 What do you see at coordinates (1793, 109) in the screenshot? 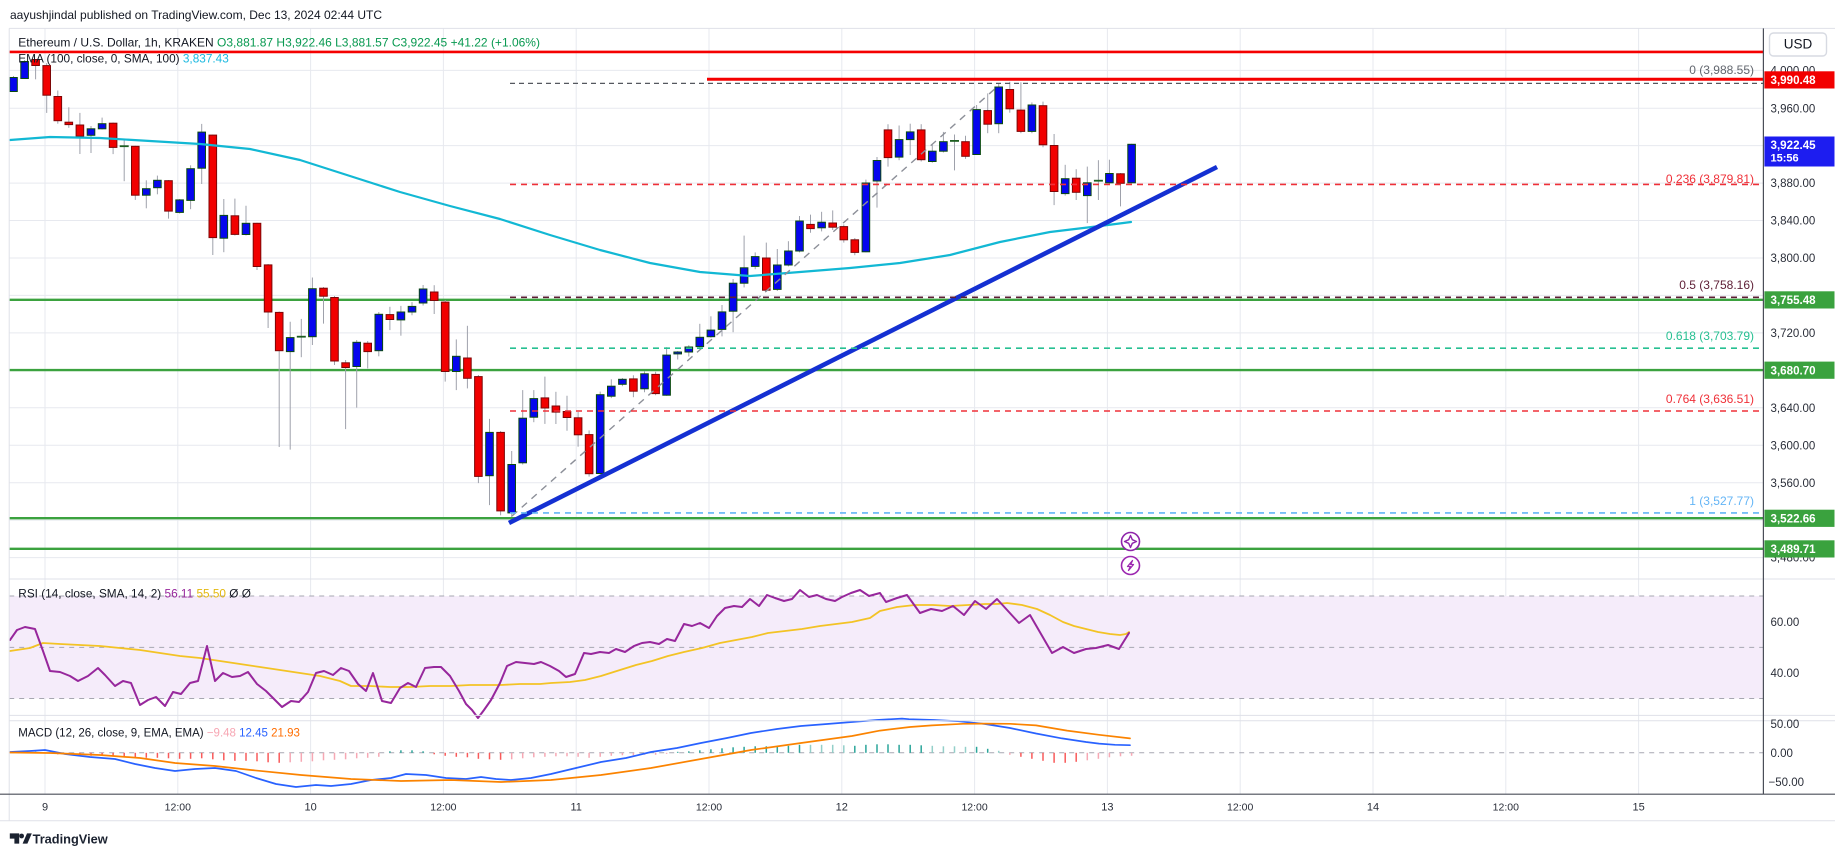
I see `svg-text: 3,960.00` at bounding box center [1793, 109].